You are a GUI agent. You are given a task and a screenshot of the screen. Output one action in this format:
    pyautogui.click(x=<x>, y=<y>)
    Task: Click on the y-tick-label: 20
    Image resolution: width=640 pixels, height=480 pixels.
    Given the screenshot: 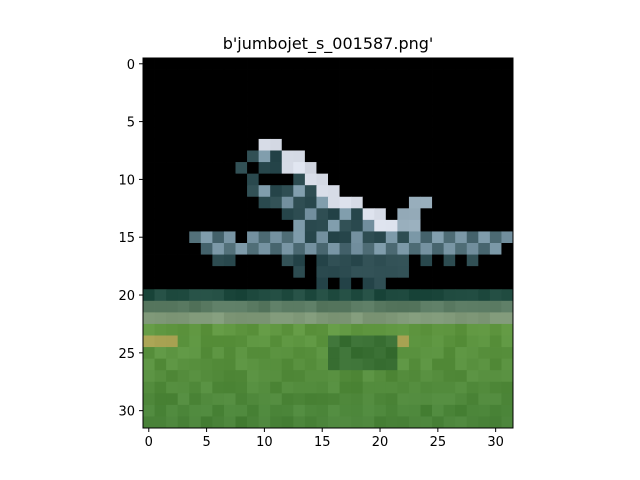 What is the action you would take?
    pyautogui.click(x=126, y=296)
    